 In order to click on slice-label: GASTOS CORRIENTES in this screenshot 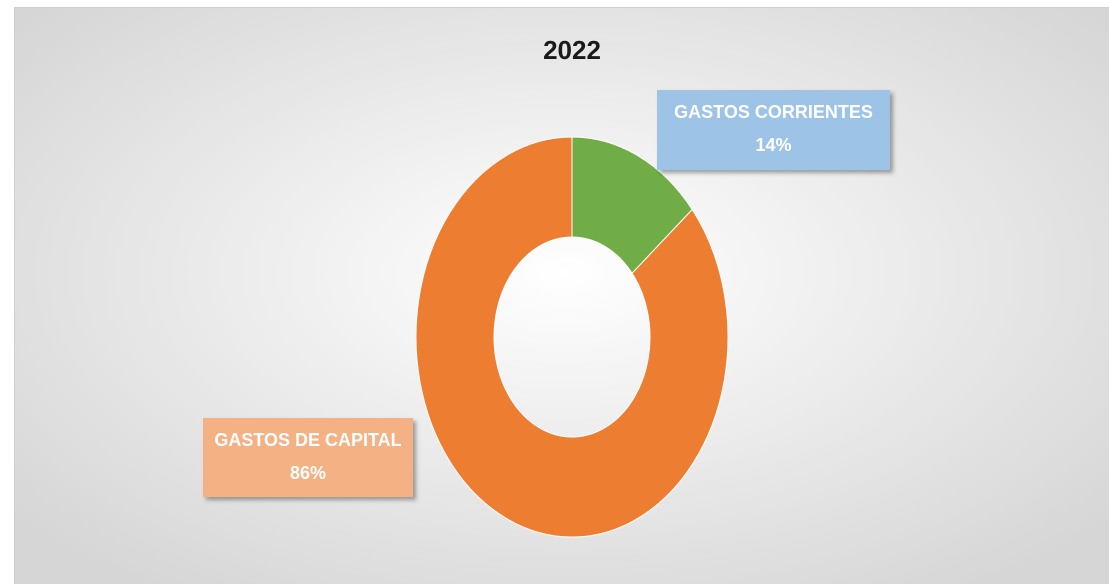, I will do `click(773, 112)`.